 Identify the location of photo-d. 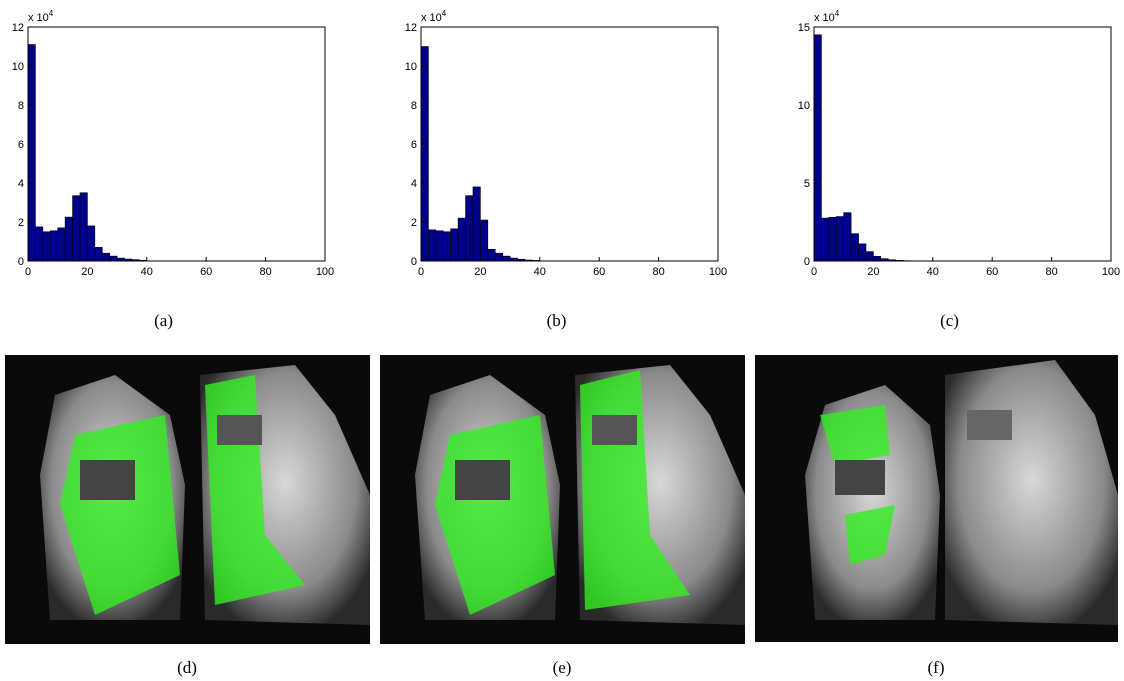
(187, 499).